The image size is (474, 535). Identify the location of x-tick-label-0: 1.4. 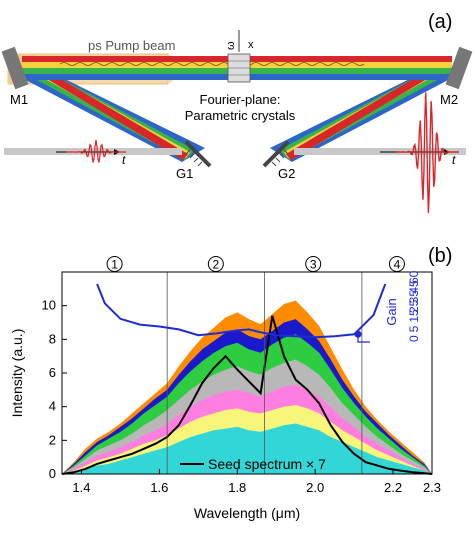
(81, 487).